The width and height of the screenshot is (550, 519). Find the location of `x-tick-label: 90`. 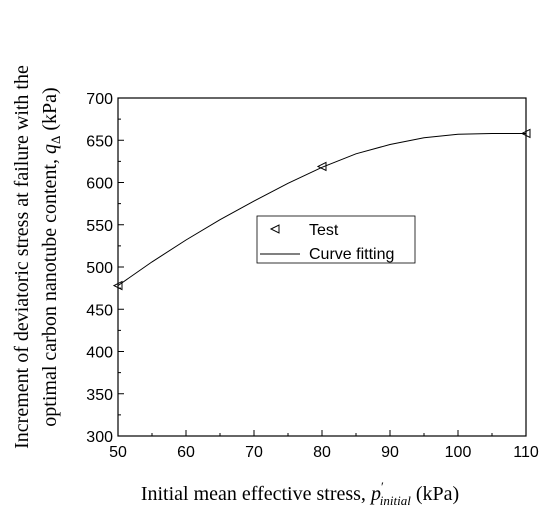

x-tick-label: 90 is located at coordinates (390, 452).